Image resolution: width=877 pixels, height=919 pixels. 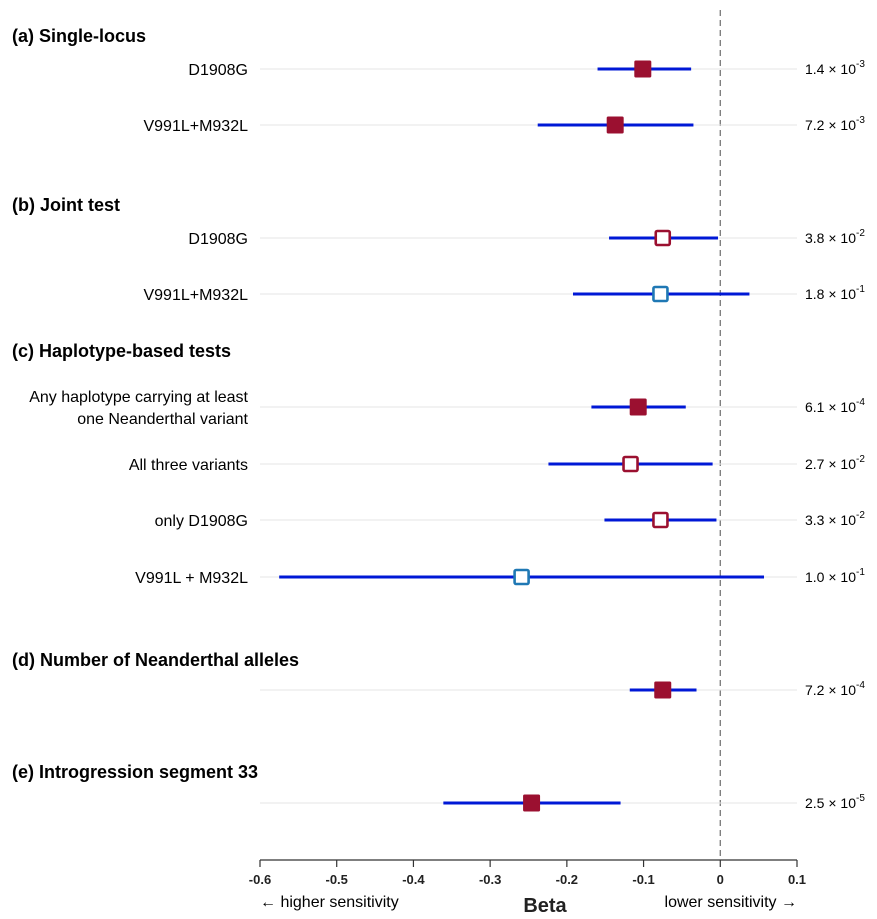 What do you see at coordinates (66, 205) in the screenshot?
I see `section-title: (b) Joint test` at bounding box center [66, 205].